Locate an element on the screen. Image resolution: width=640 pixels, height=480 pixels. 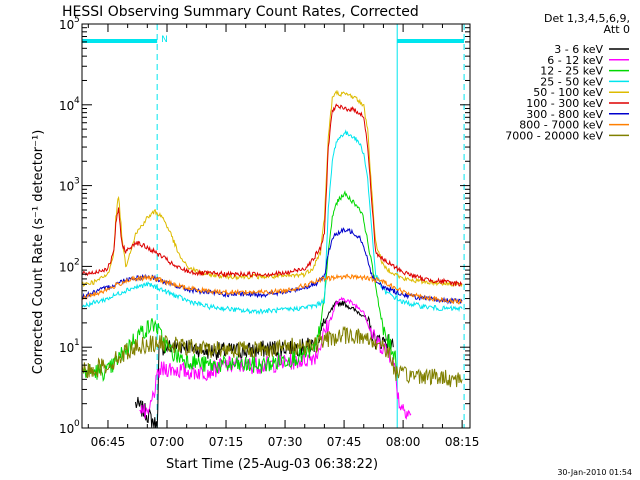
y-tick-label-4: 10 is located at coordinates (66, 106).